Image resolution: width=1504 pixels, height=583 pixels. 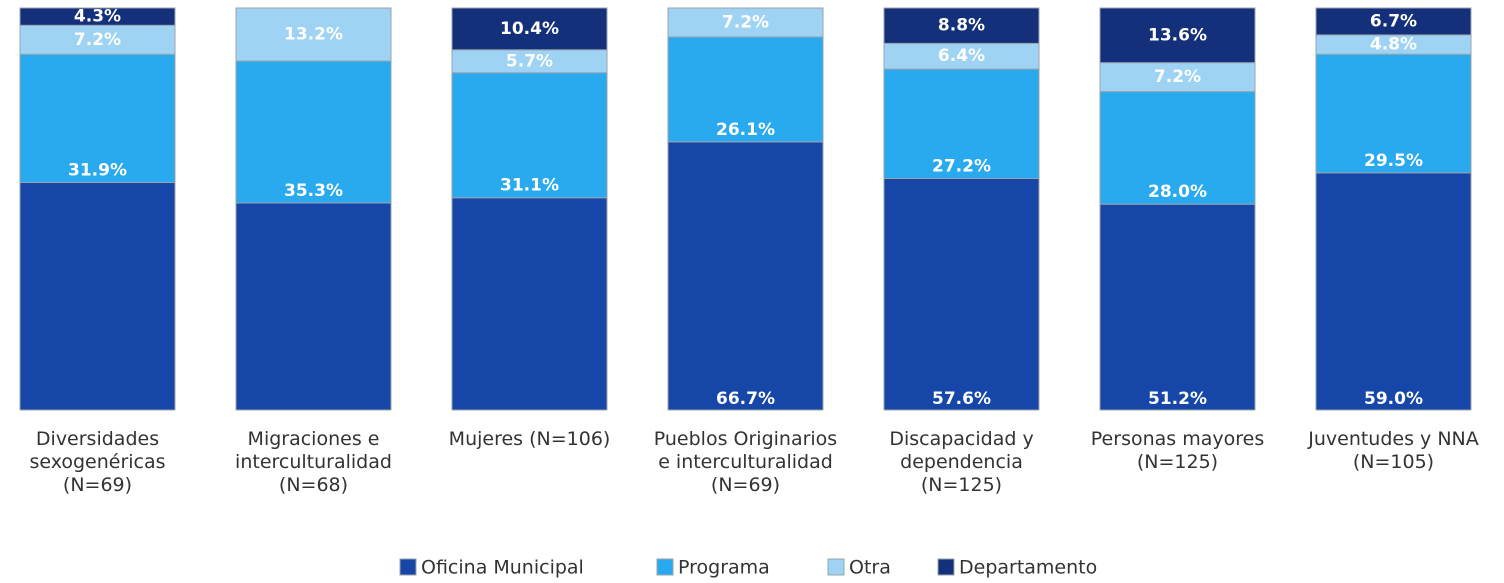 What do you see at coordinates (1393, 161) in the screenshot?
I see `value-label: 29.5%` at bounding box center [1393, 161].